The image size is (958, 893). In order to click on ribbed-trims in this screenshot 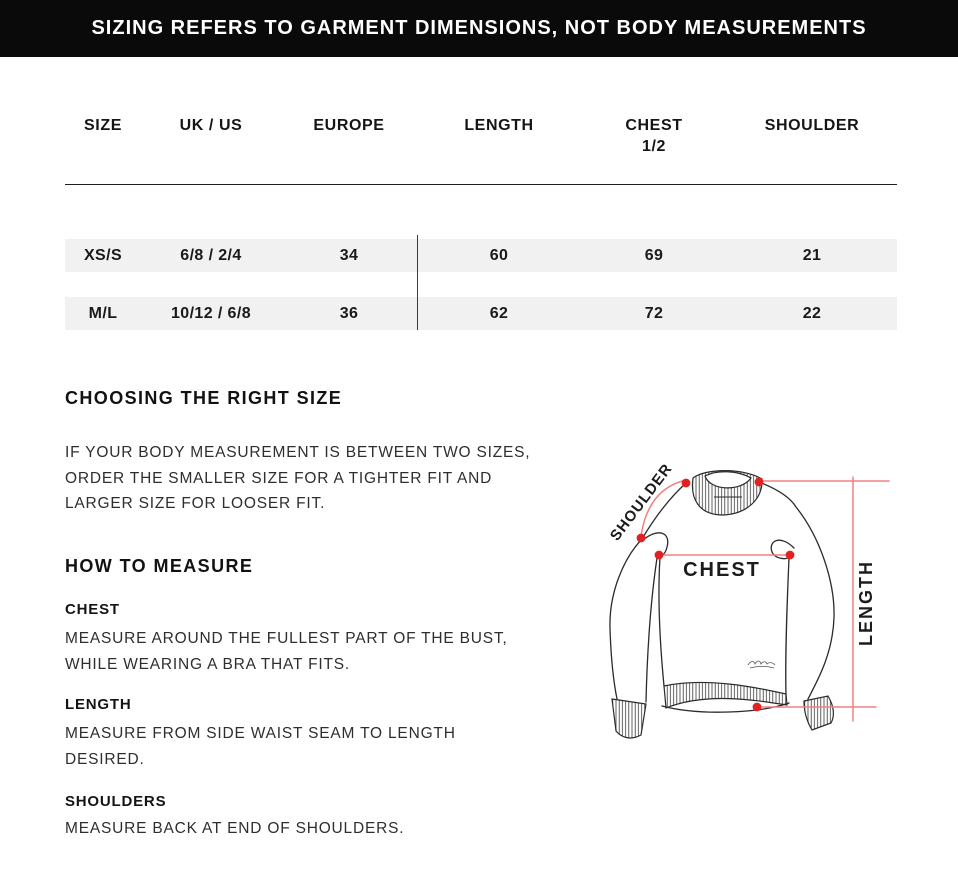, I will do `click(722, 604)`.